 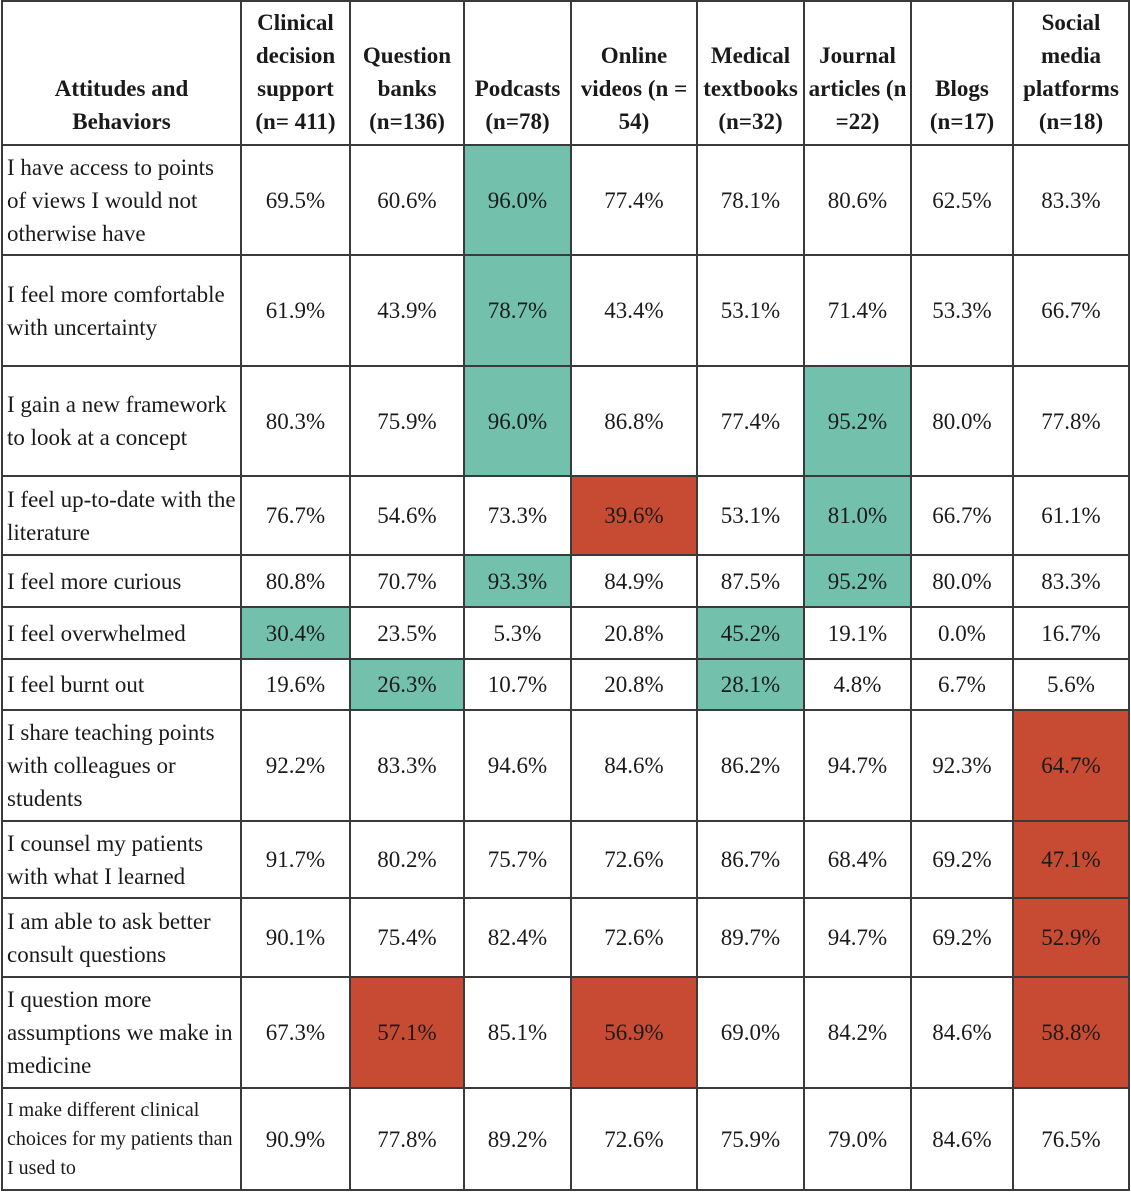 I want to click on table-cell: 43.9%, so click(x=407, y=310).